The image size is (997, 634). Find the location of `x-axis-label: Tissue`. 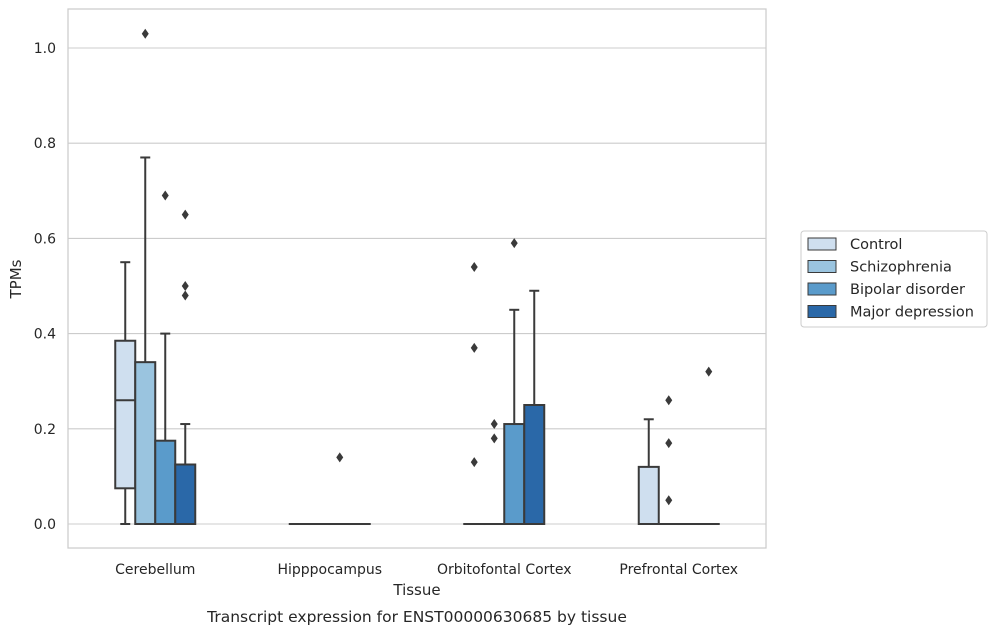

x-axis-label: Tissue is located at coordinates (416, 590).